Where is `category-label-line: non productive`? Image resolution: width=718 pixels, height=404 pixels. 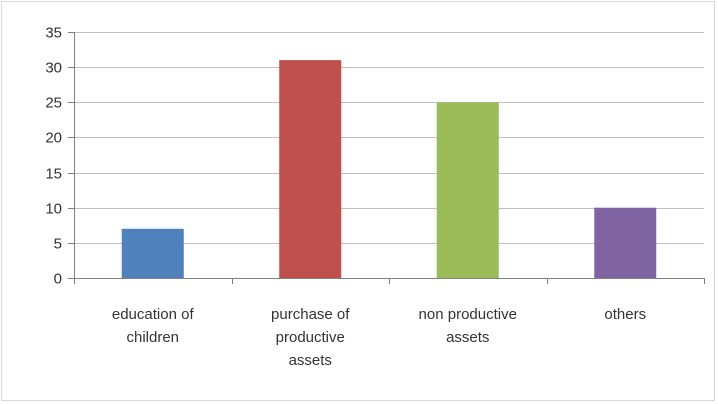 category-label-line: non productive is located at coordinates (468, 314).